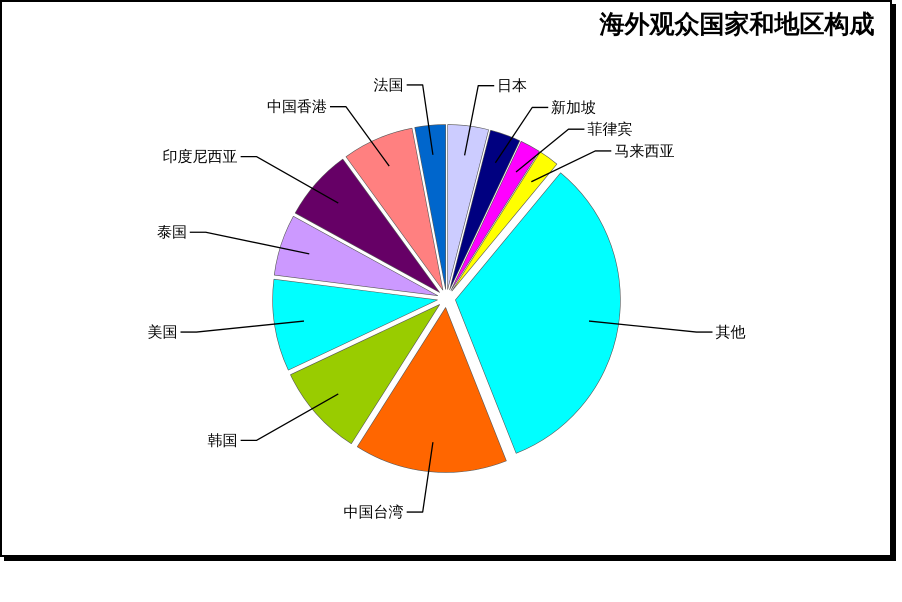 Image resolution: width=902 pixels, height=602 pixels. Describe the element at coordinates (374, 512) in the screenshot. I see `slice-label: 中国台湾` at that location.